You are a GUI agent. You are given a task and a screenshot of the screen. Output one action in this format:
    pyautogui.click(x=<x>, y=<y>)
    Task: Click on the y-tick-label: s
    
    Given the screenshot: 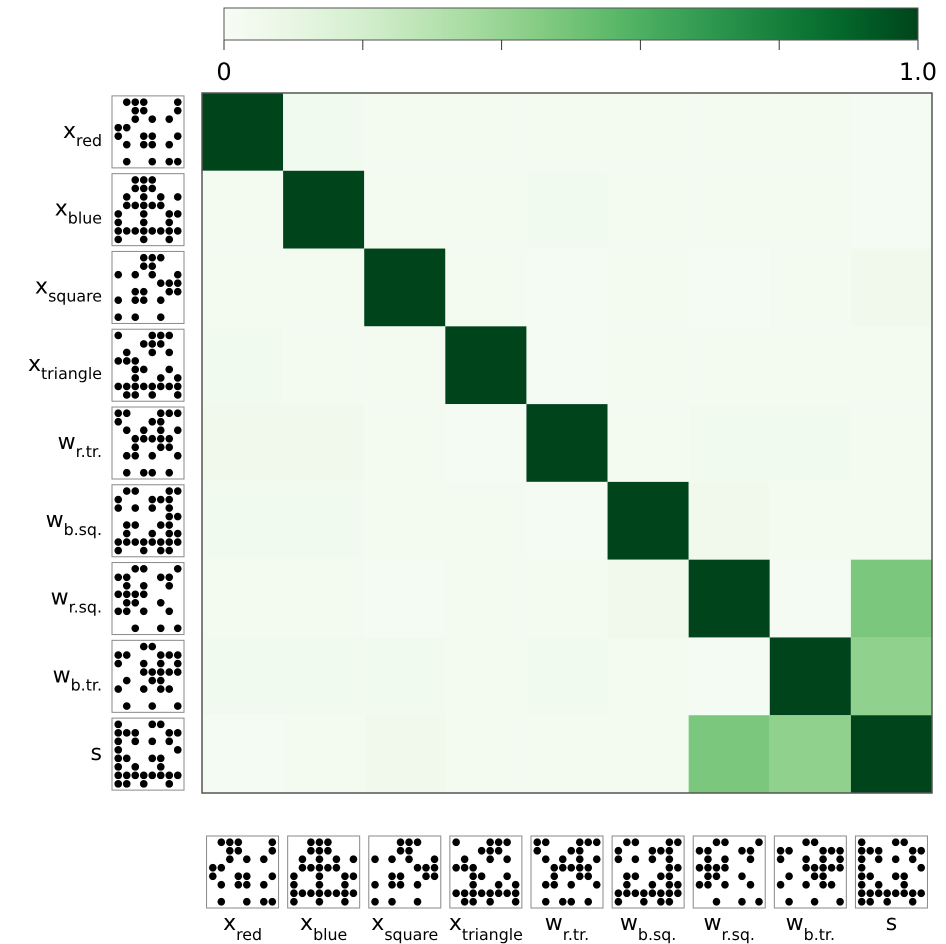 What is the action you would take?
    pyautogui.click(x=96, y=753)
    